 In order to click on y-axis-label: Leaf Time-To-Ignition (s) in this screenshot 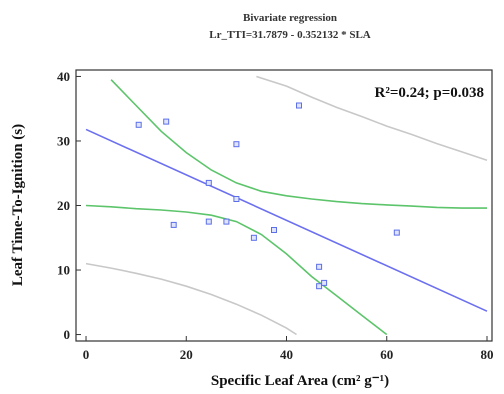, I will do `click(18, 205)`.